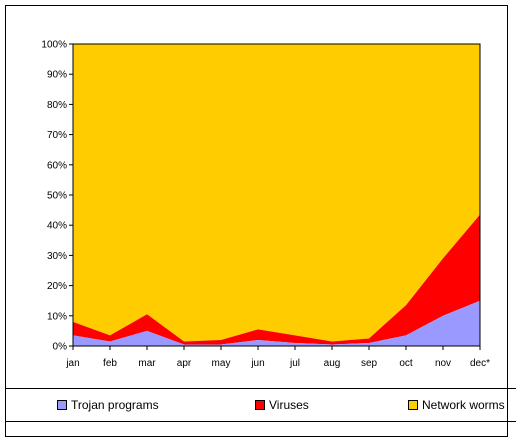 The width and height of the screenshot is (516, 443). I want to click on x-tick-label: aug, so click(332, 363).